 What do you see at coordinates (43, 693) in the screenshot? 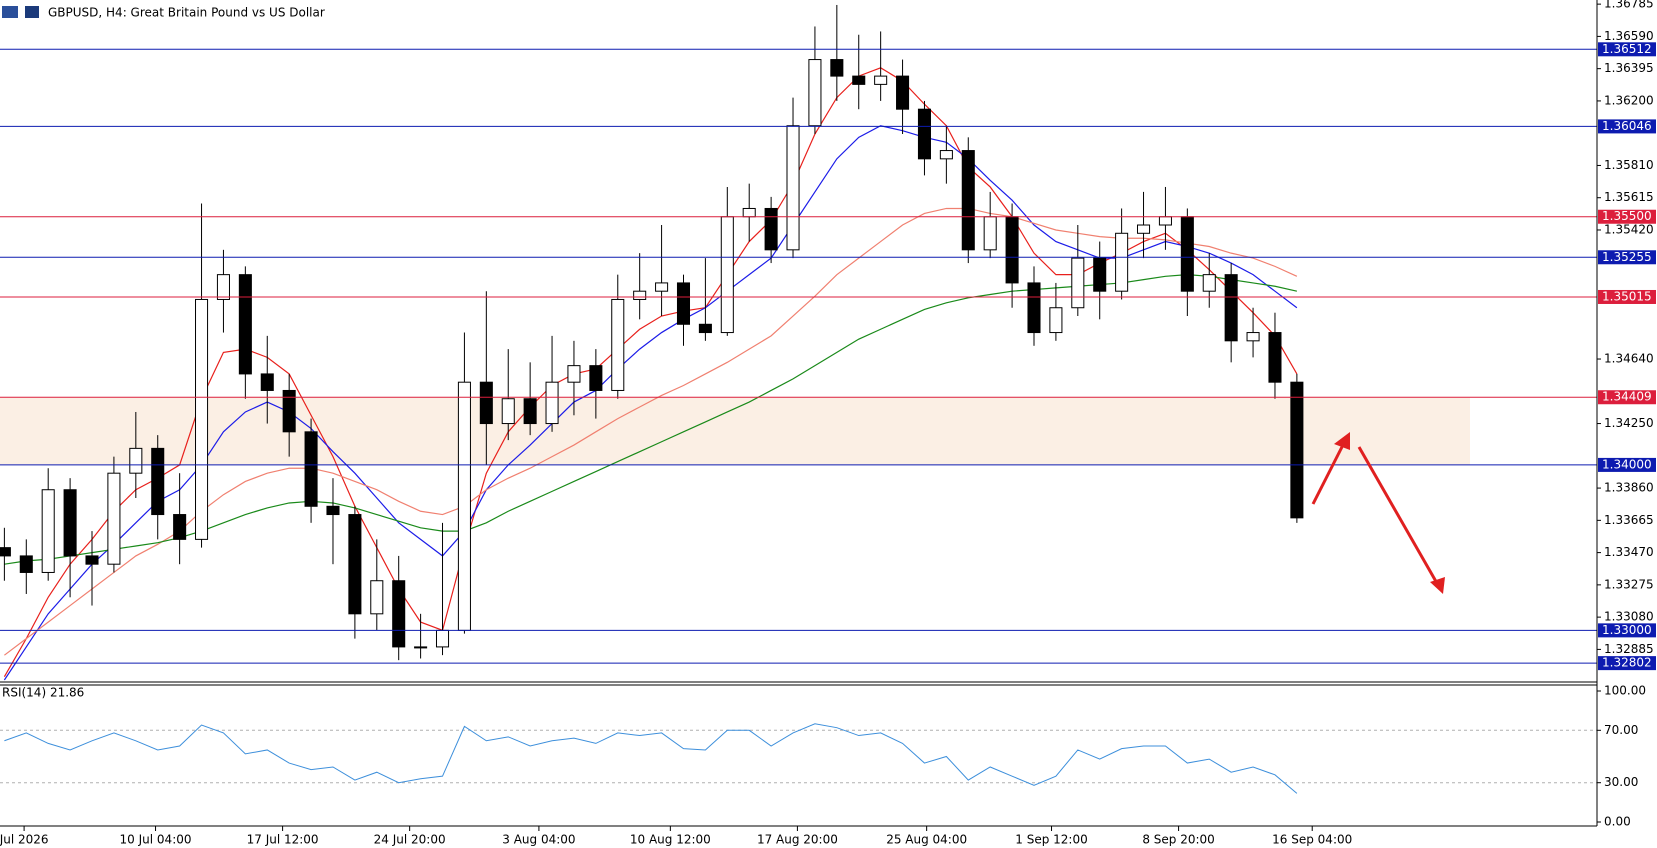
I see `rsi-title: RSI(14) 21.86` at bounding box center [43, 693].